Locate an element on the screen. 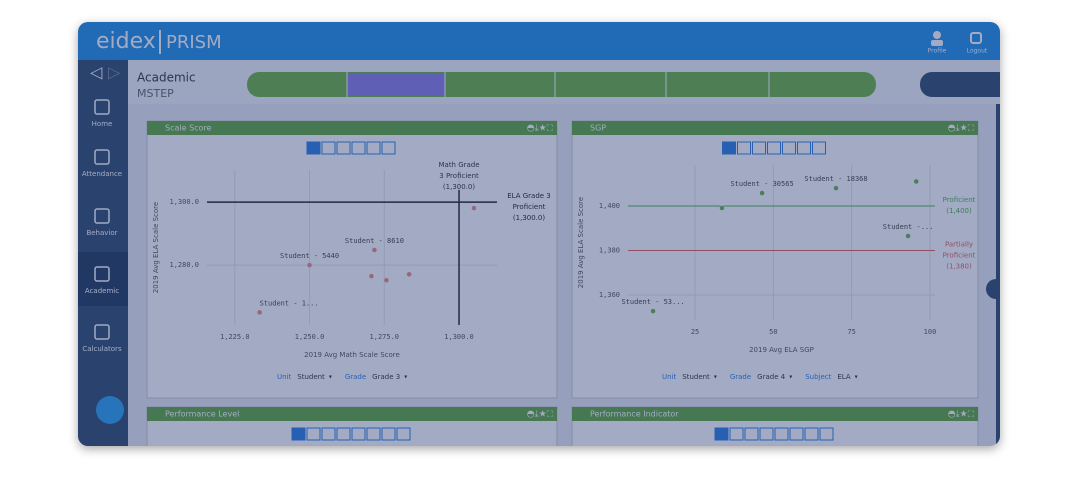 This screenshot has height=498, width=1080. filter-value: Grade 3 is located at coordinates (386, 377).